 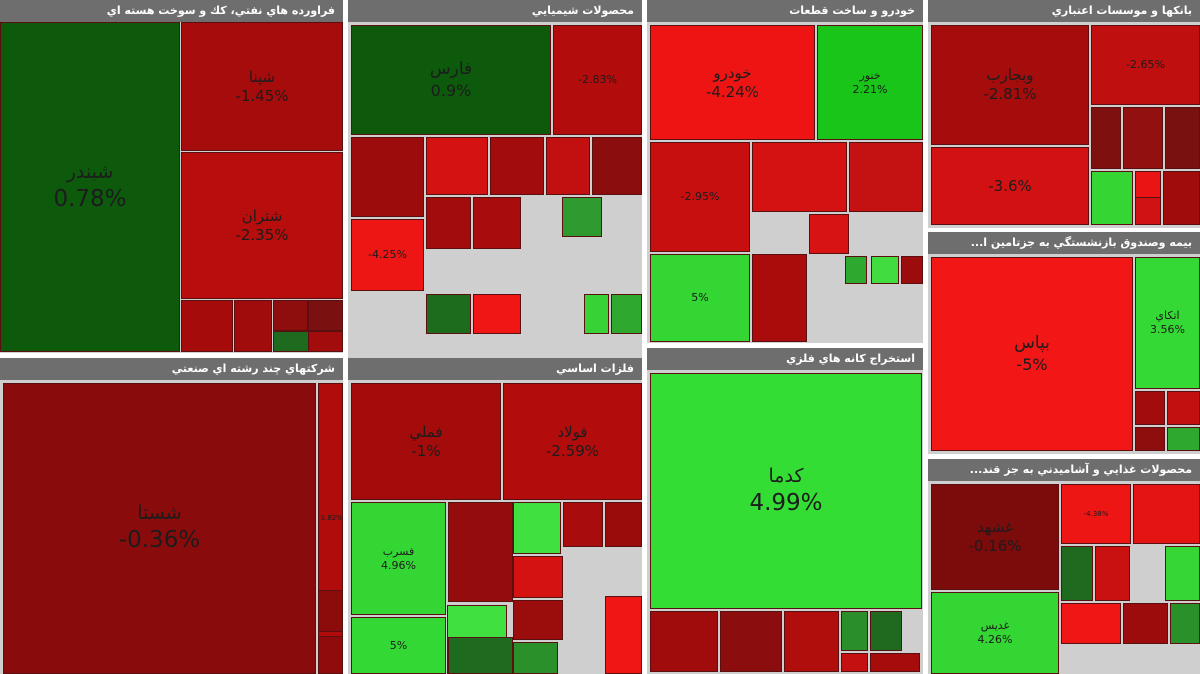 I want to click on stock-tile: خودرو -4.24%, so click(x=732, y=82).